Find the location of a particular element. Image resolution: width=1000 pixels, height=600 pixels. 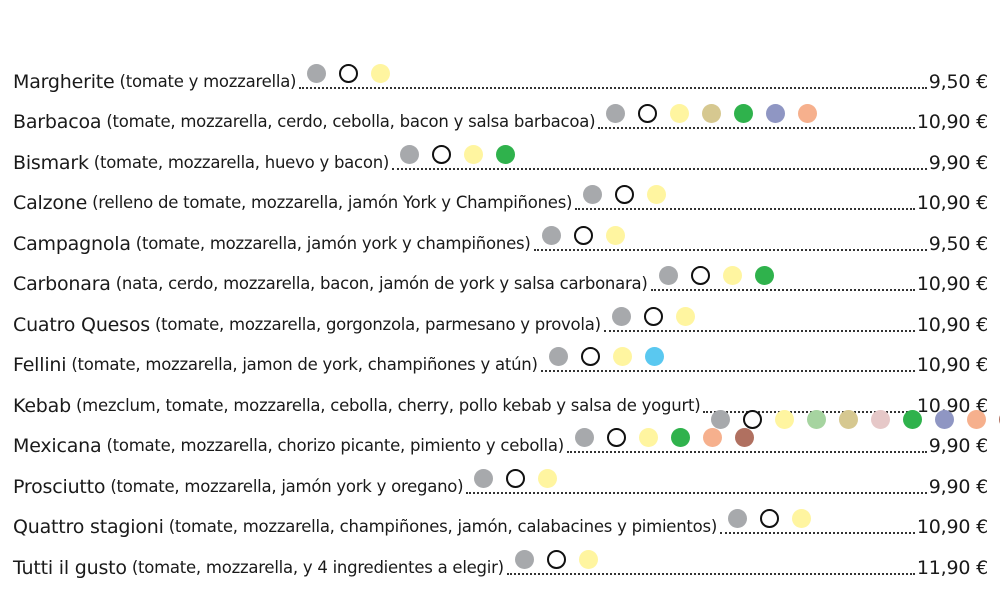

pizza-name: Barbacoa is located at coordinates (57, 122).